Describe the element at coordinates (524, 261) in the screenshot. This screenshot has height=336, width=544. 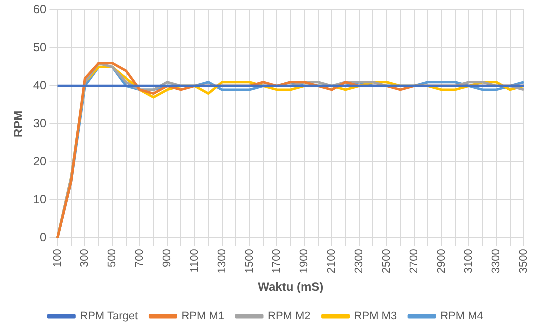
I see `x-tick-label: 3500` at that location.